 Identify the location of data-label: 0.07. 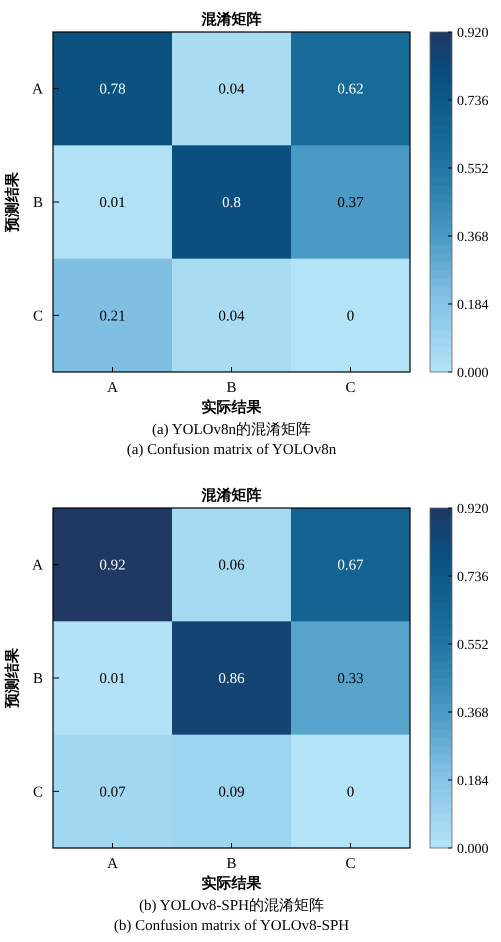
(112, 792).